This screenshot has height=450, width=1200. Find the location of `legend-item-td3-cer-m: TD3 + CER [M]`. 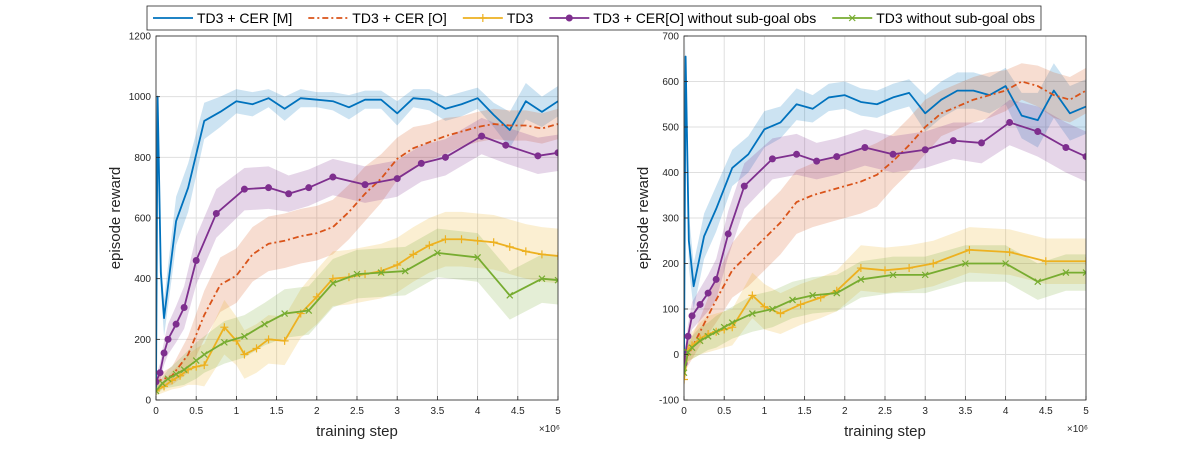

legend-item-td3-cer-m: TD3 + CER [M] is located at coordinates (222, 18).